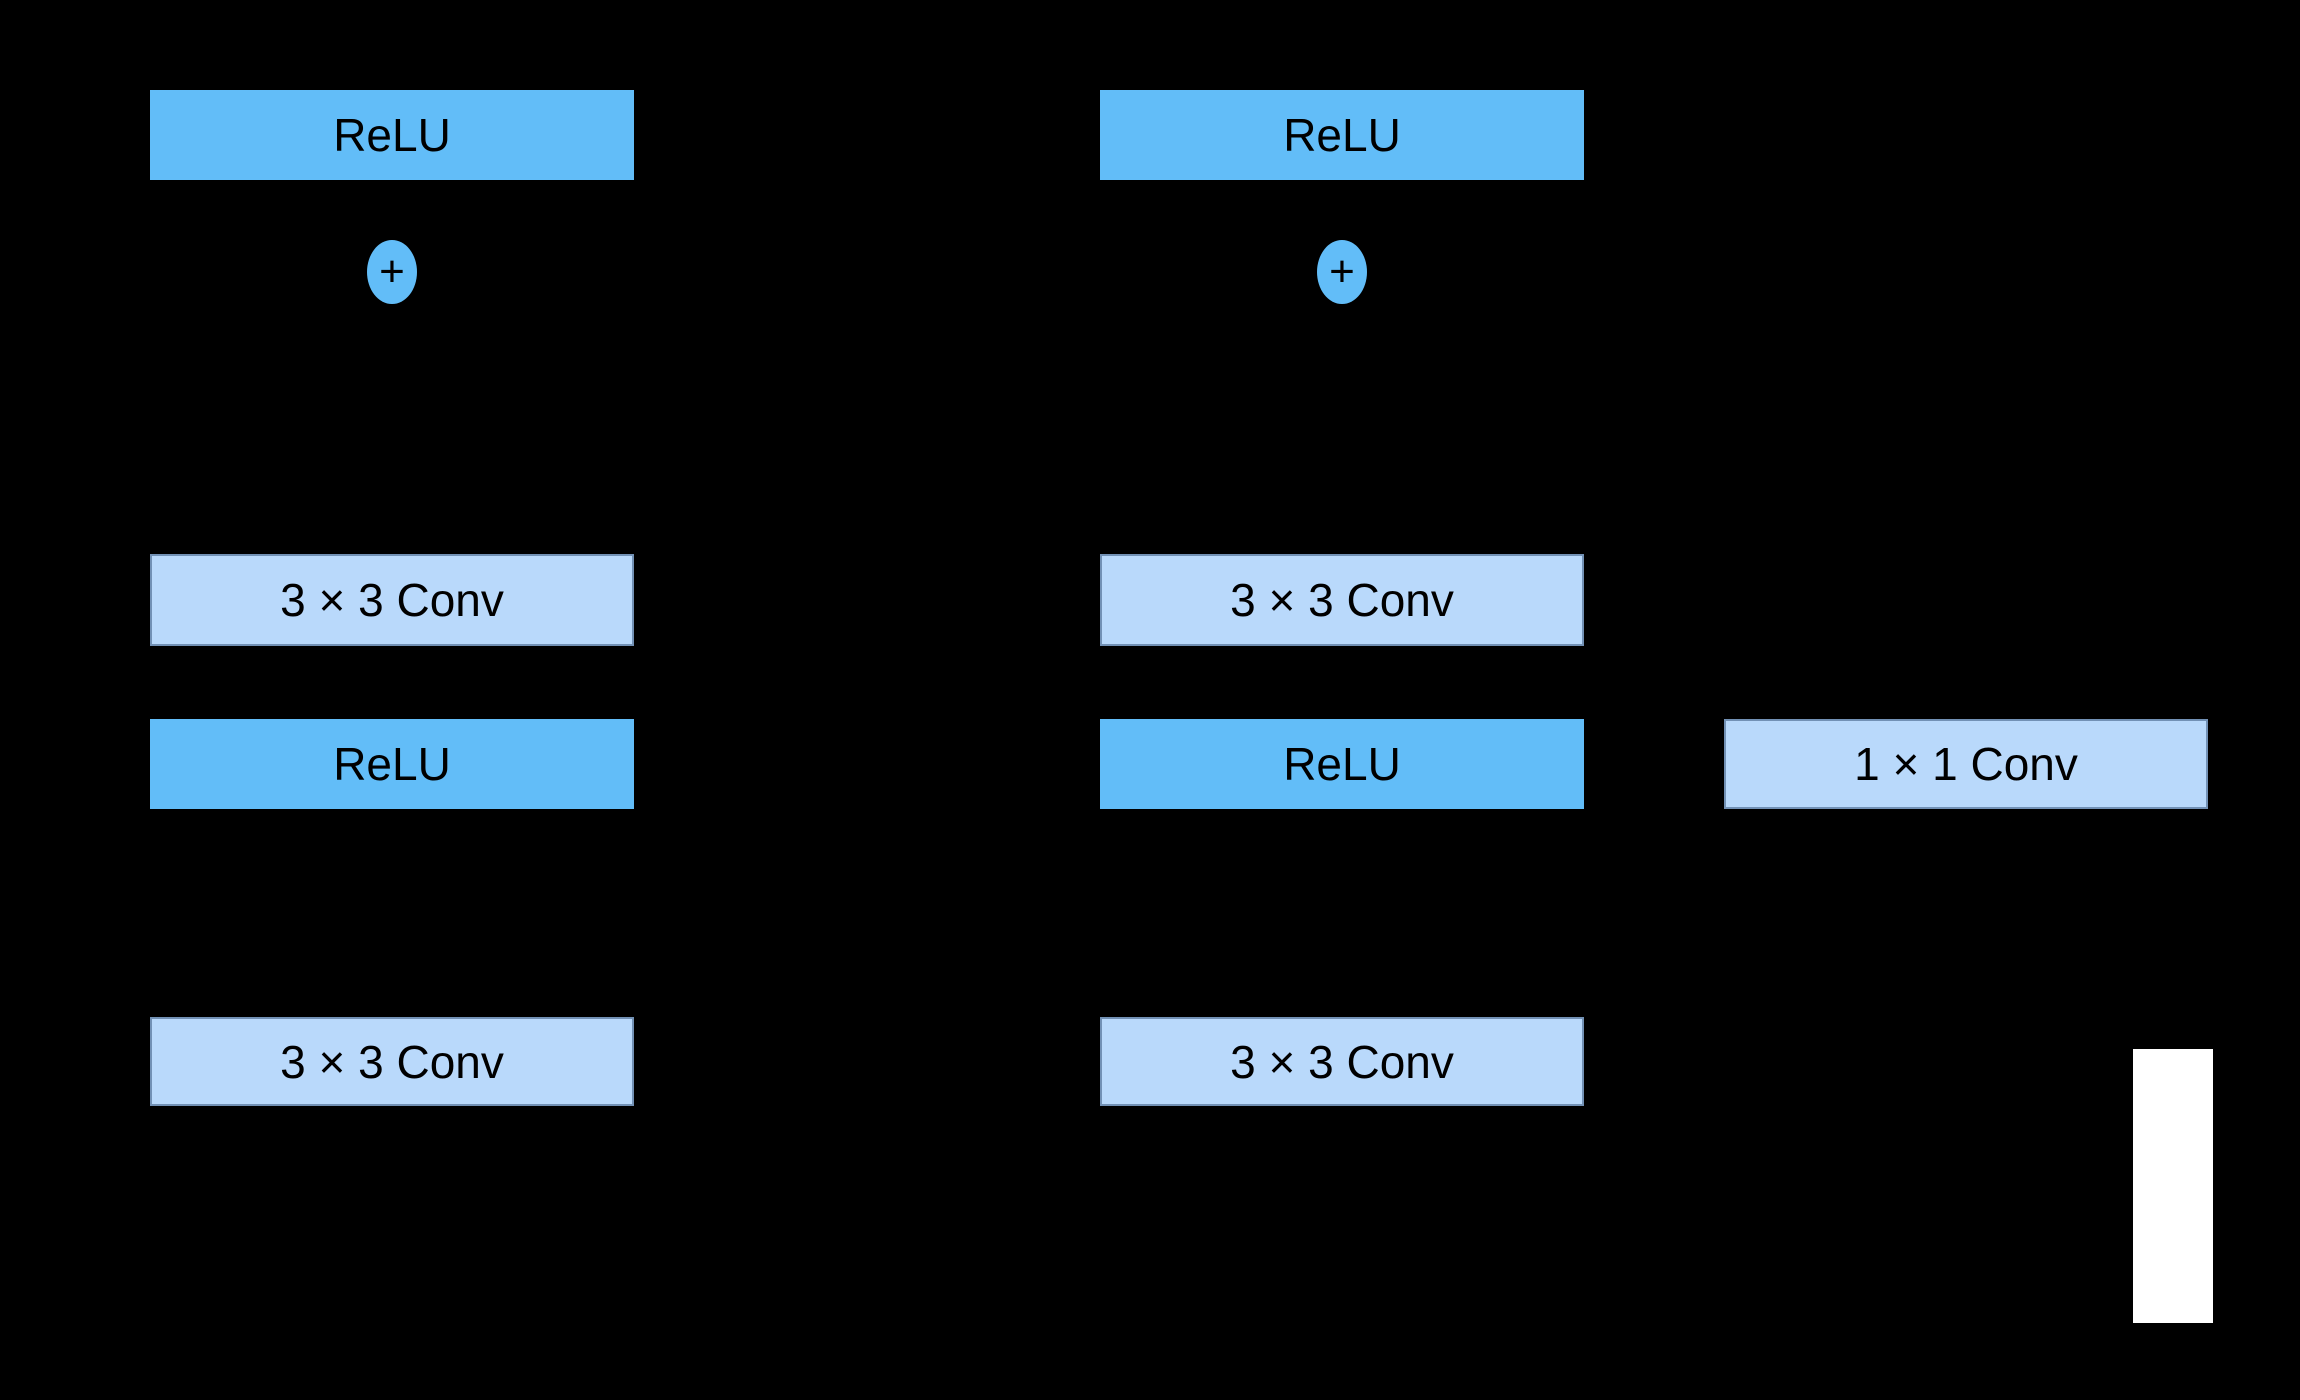 The width and height of the screenshot is (2300, 1400). Describe the element at coordinates (1342, 764) in the screenshot. I see `relu-block-mid-middle: ReLU` at that location.